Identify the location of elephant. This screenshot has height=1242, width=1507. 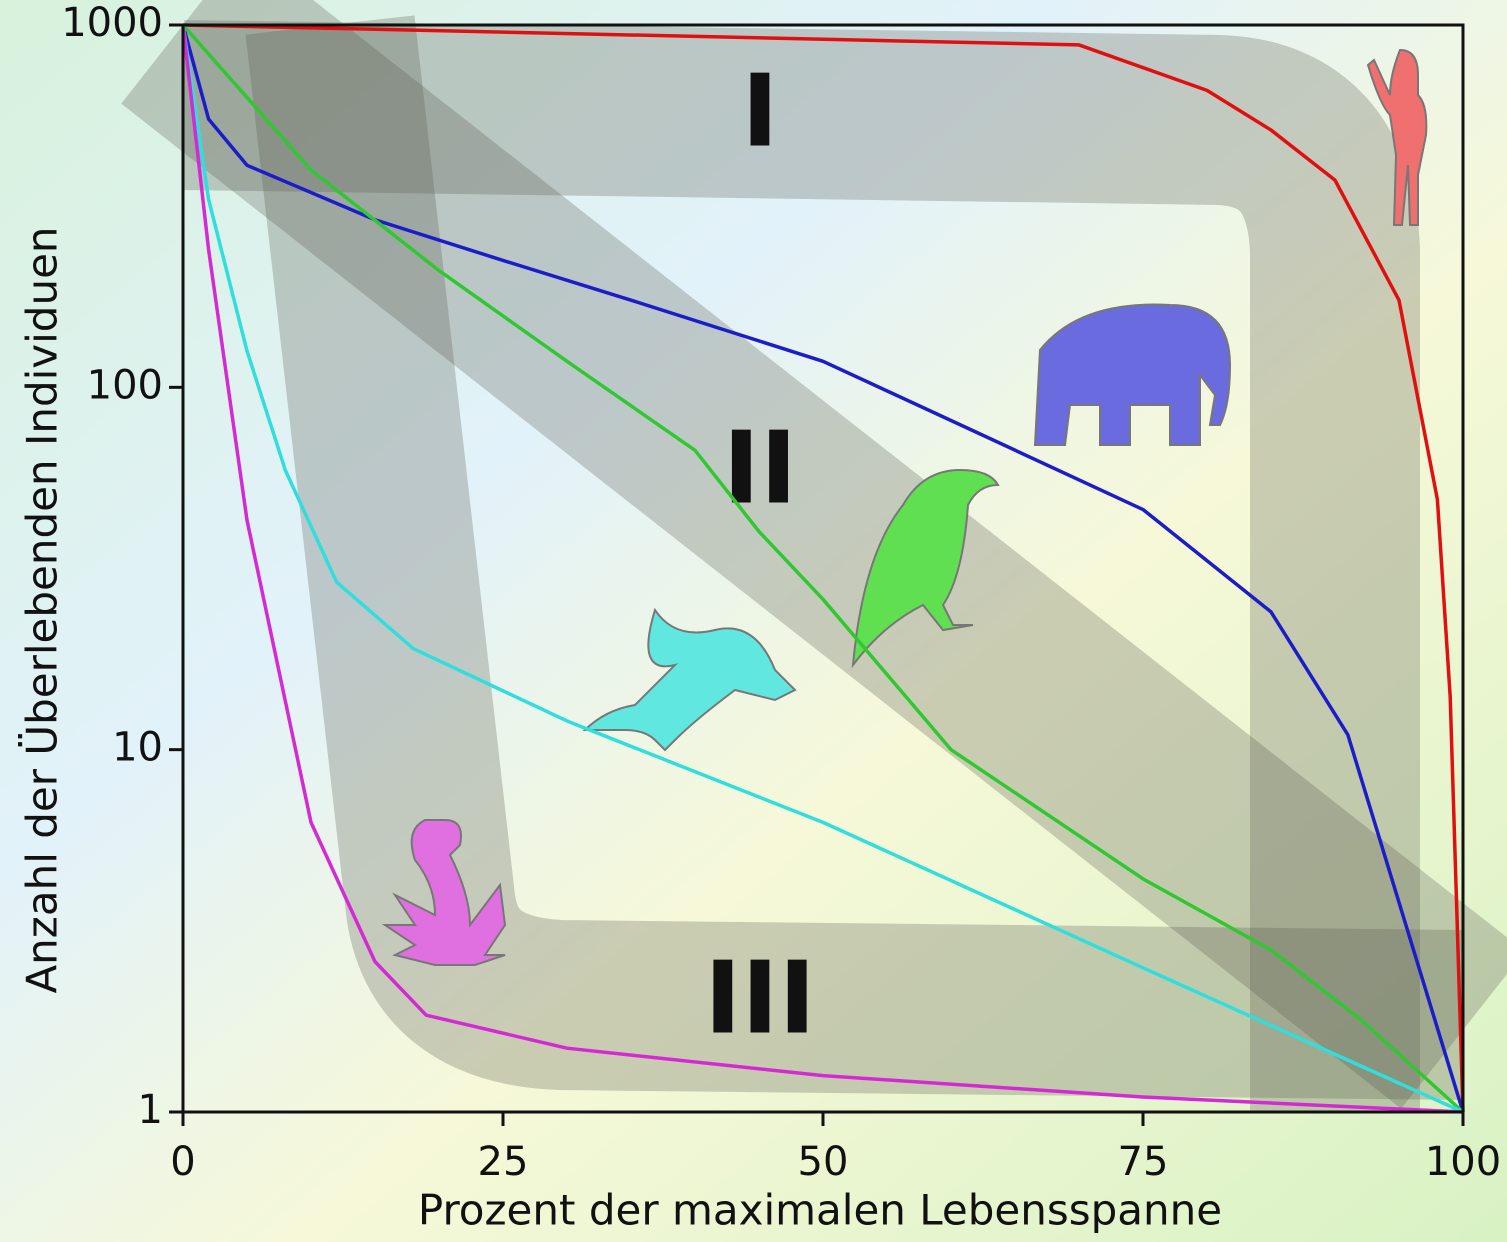
(1132, 374).